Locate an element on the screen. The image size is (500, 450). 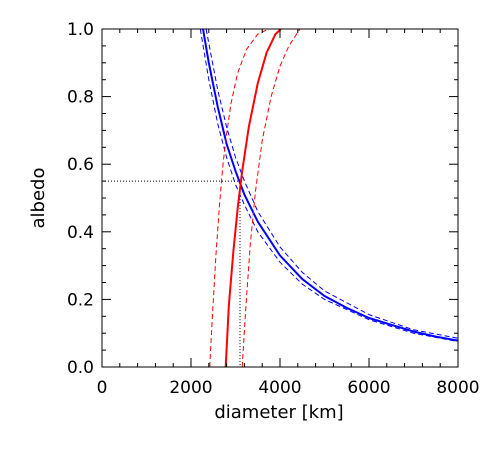
y-tick-label: 0.4 is located at coordinates (80, 233).